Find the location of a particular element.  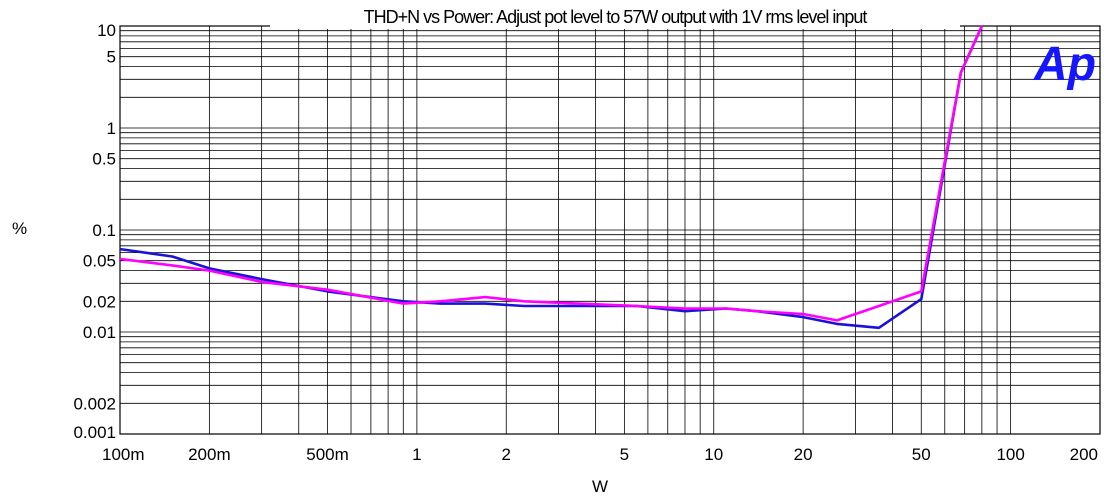

x-tick-label: 100 is located at coordinates (1010, 454).